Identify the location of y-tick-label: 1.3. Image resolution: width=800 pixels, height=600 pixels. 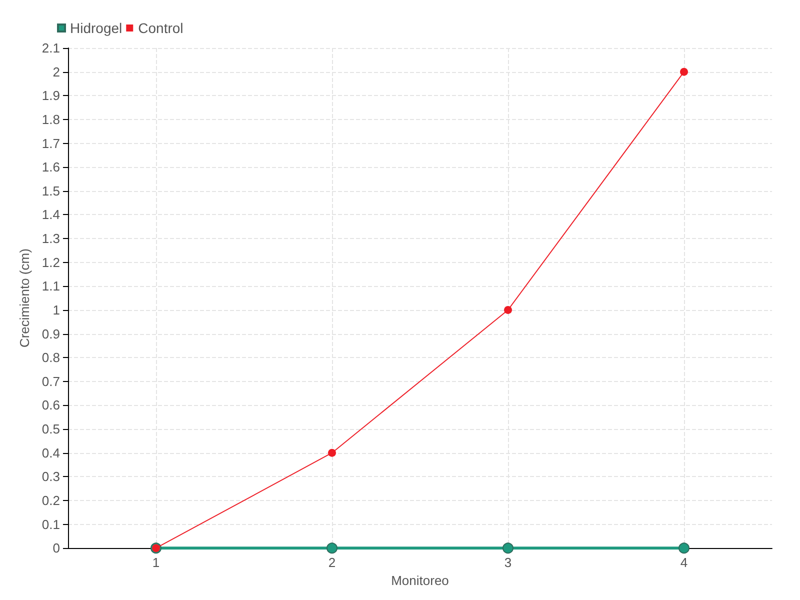
(51, 238).